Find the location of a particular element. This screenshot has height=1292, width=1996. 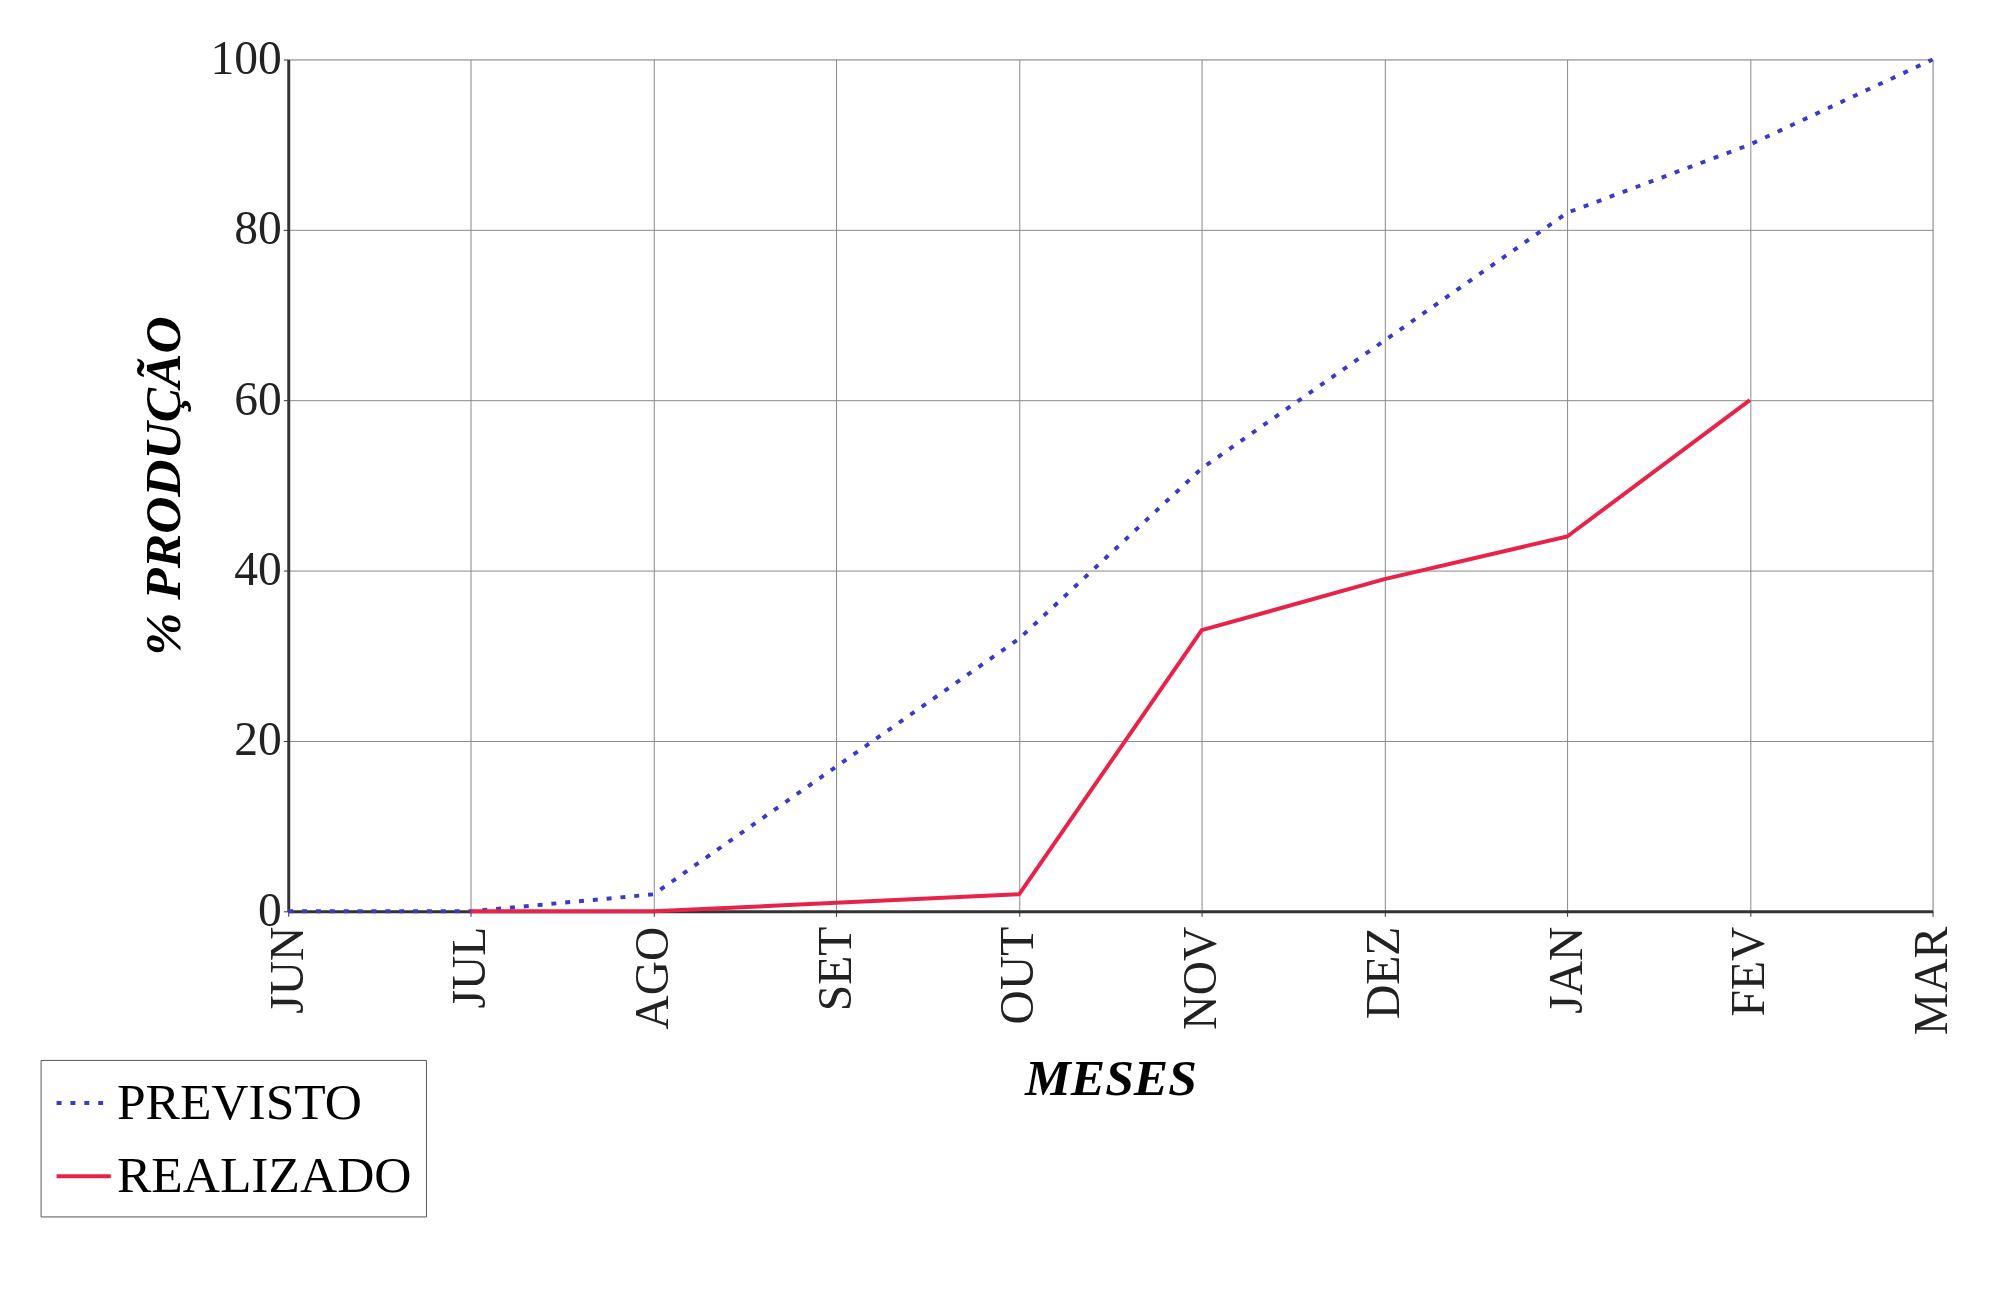

x-tick-label: JAN is located at coordinates (1565, 970).